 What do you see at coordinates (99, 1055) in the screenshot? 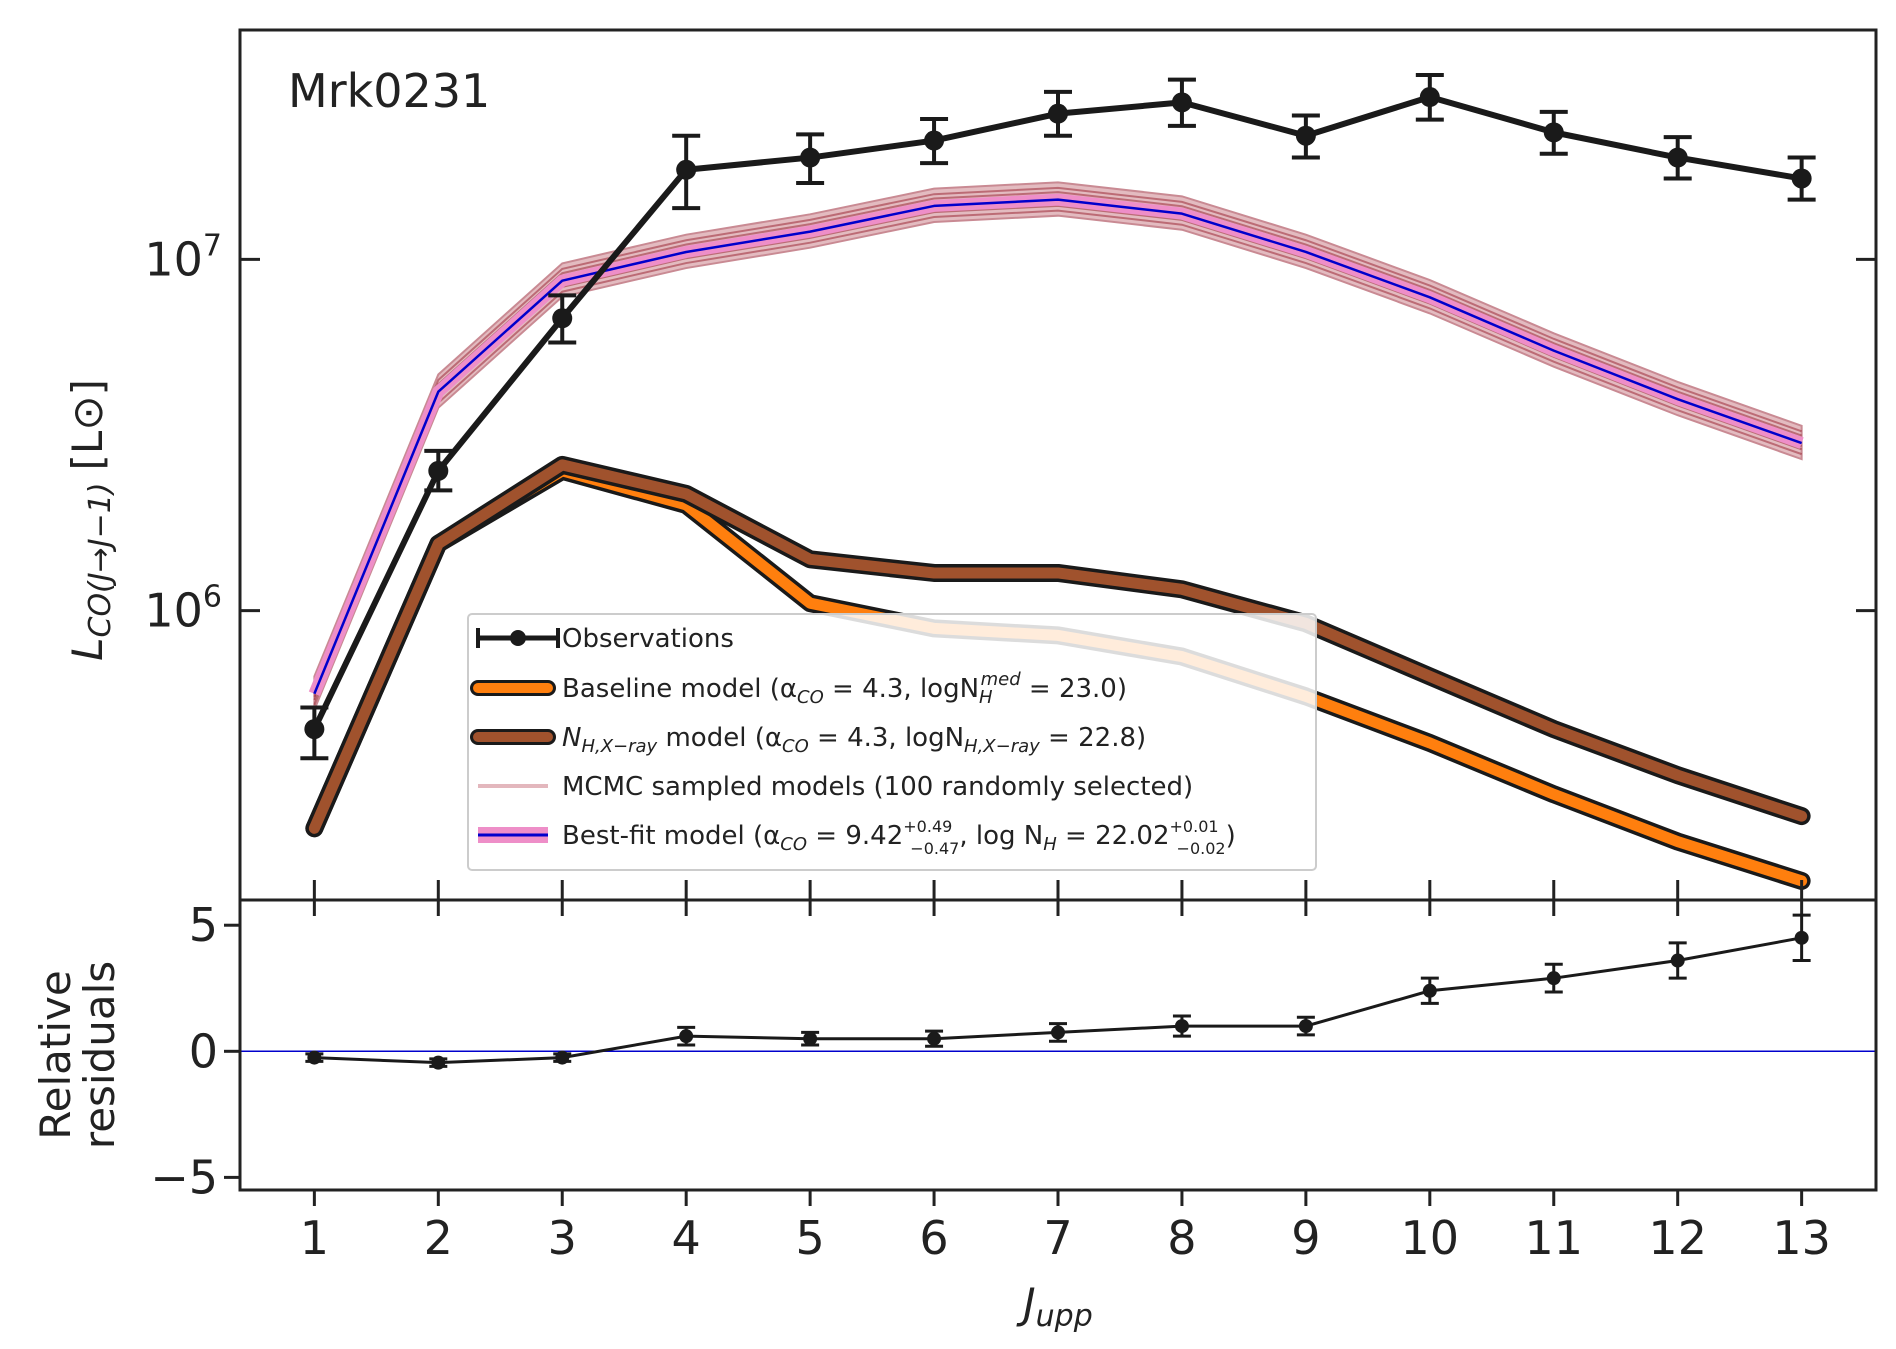
I see `residuals-y-axis-title-line2: residuals` at bounding box center [99, 1055].